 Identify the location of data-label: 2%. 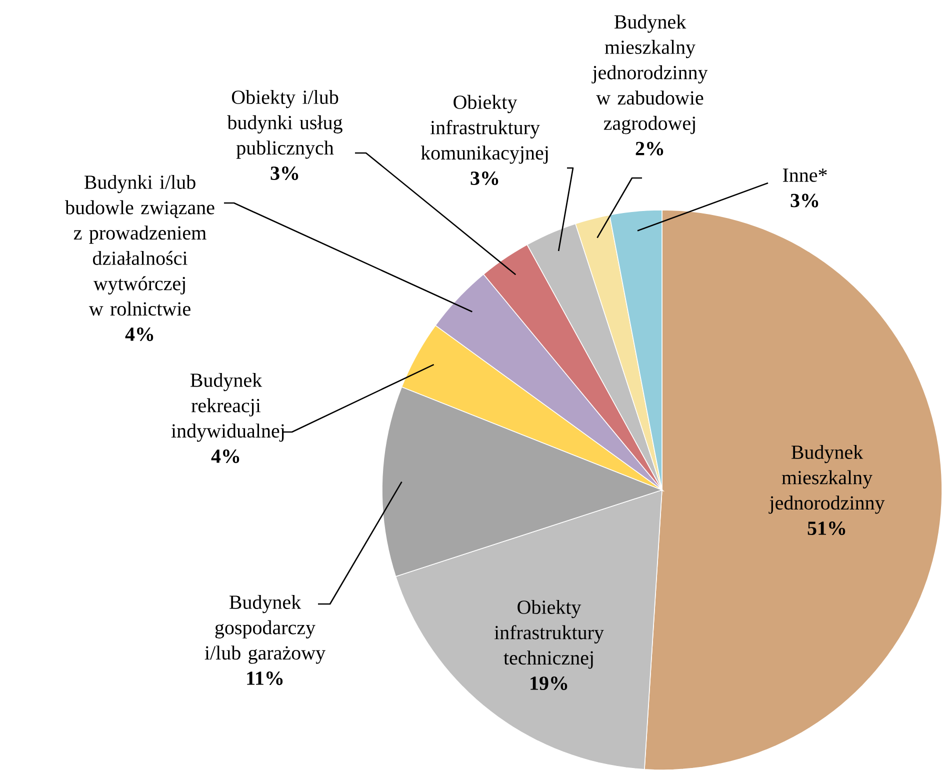
(650, 149).